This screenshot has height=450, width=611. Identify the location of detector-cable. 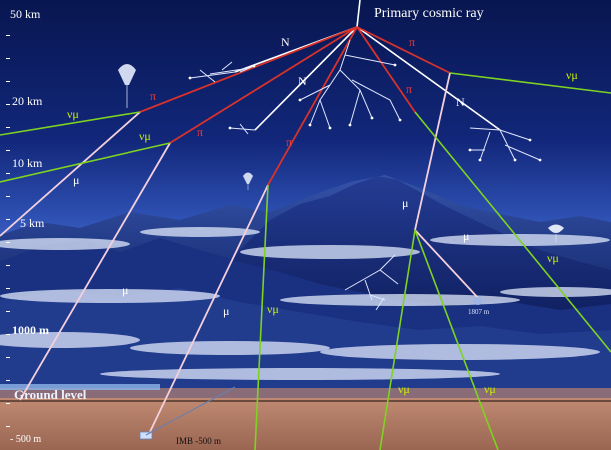
(190, 411).